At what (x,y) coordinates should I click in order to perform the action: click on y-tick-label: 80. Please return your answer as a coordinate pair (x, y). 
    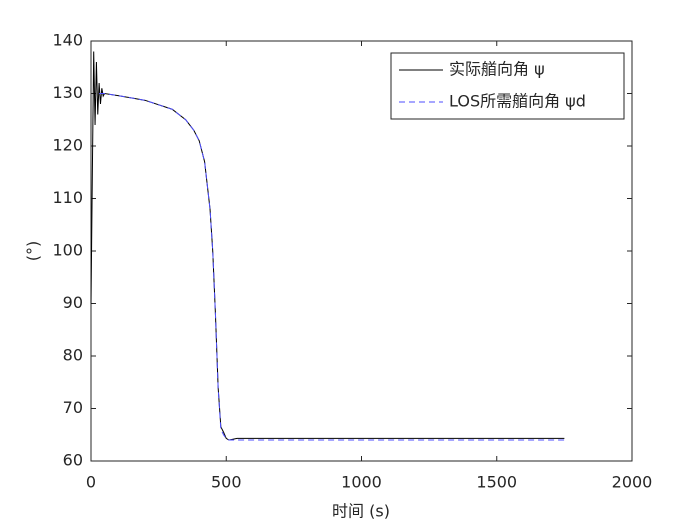
    Looking at the image, I should click on (73, 355).